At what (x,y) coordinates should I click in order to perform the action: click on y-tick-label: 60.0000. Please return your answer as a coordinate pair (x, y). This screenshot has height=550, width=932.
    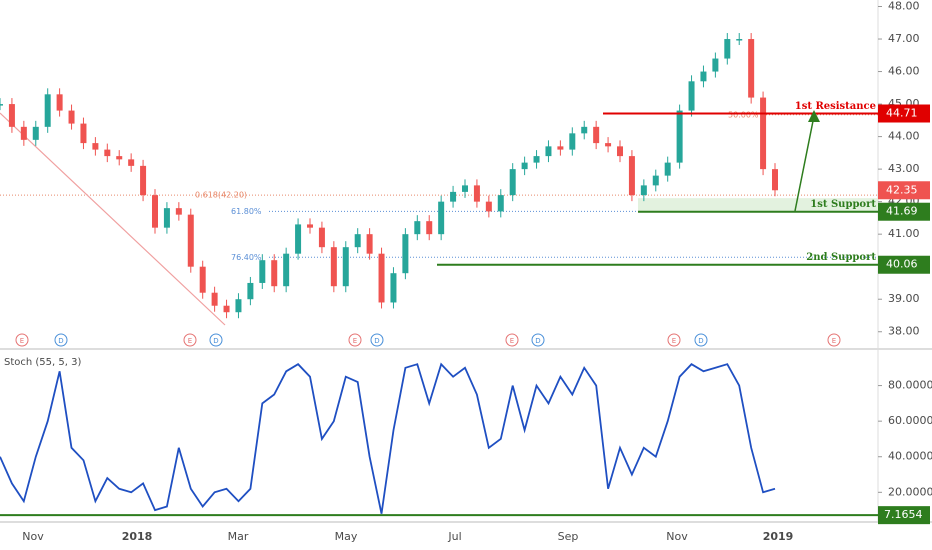
    Looking at the image, I should click on (910, 420).